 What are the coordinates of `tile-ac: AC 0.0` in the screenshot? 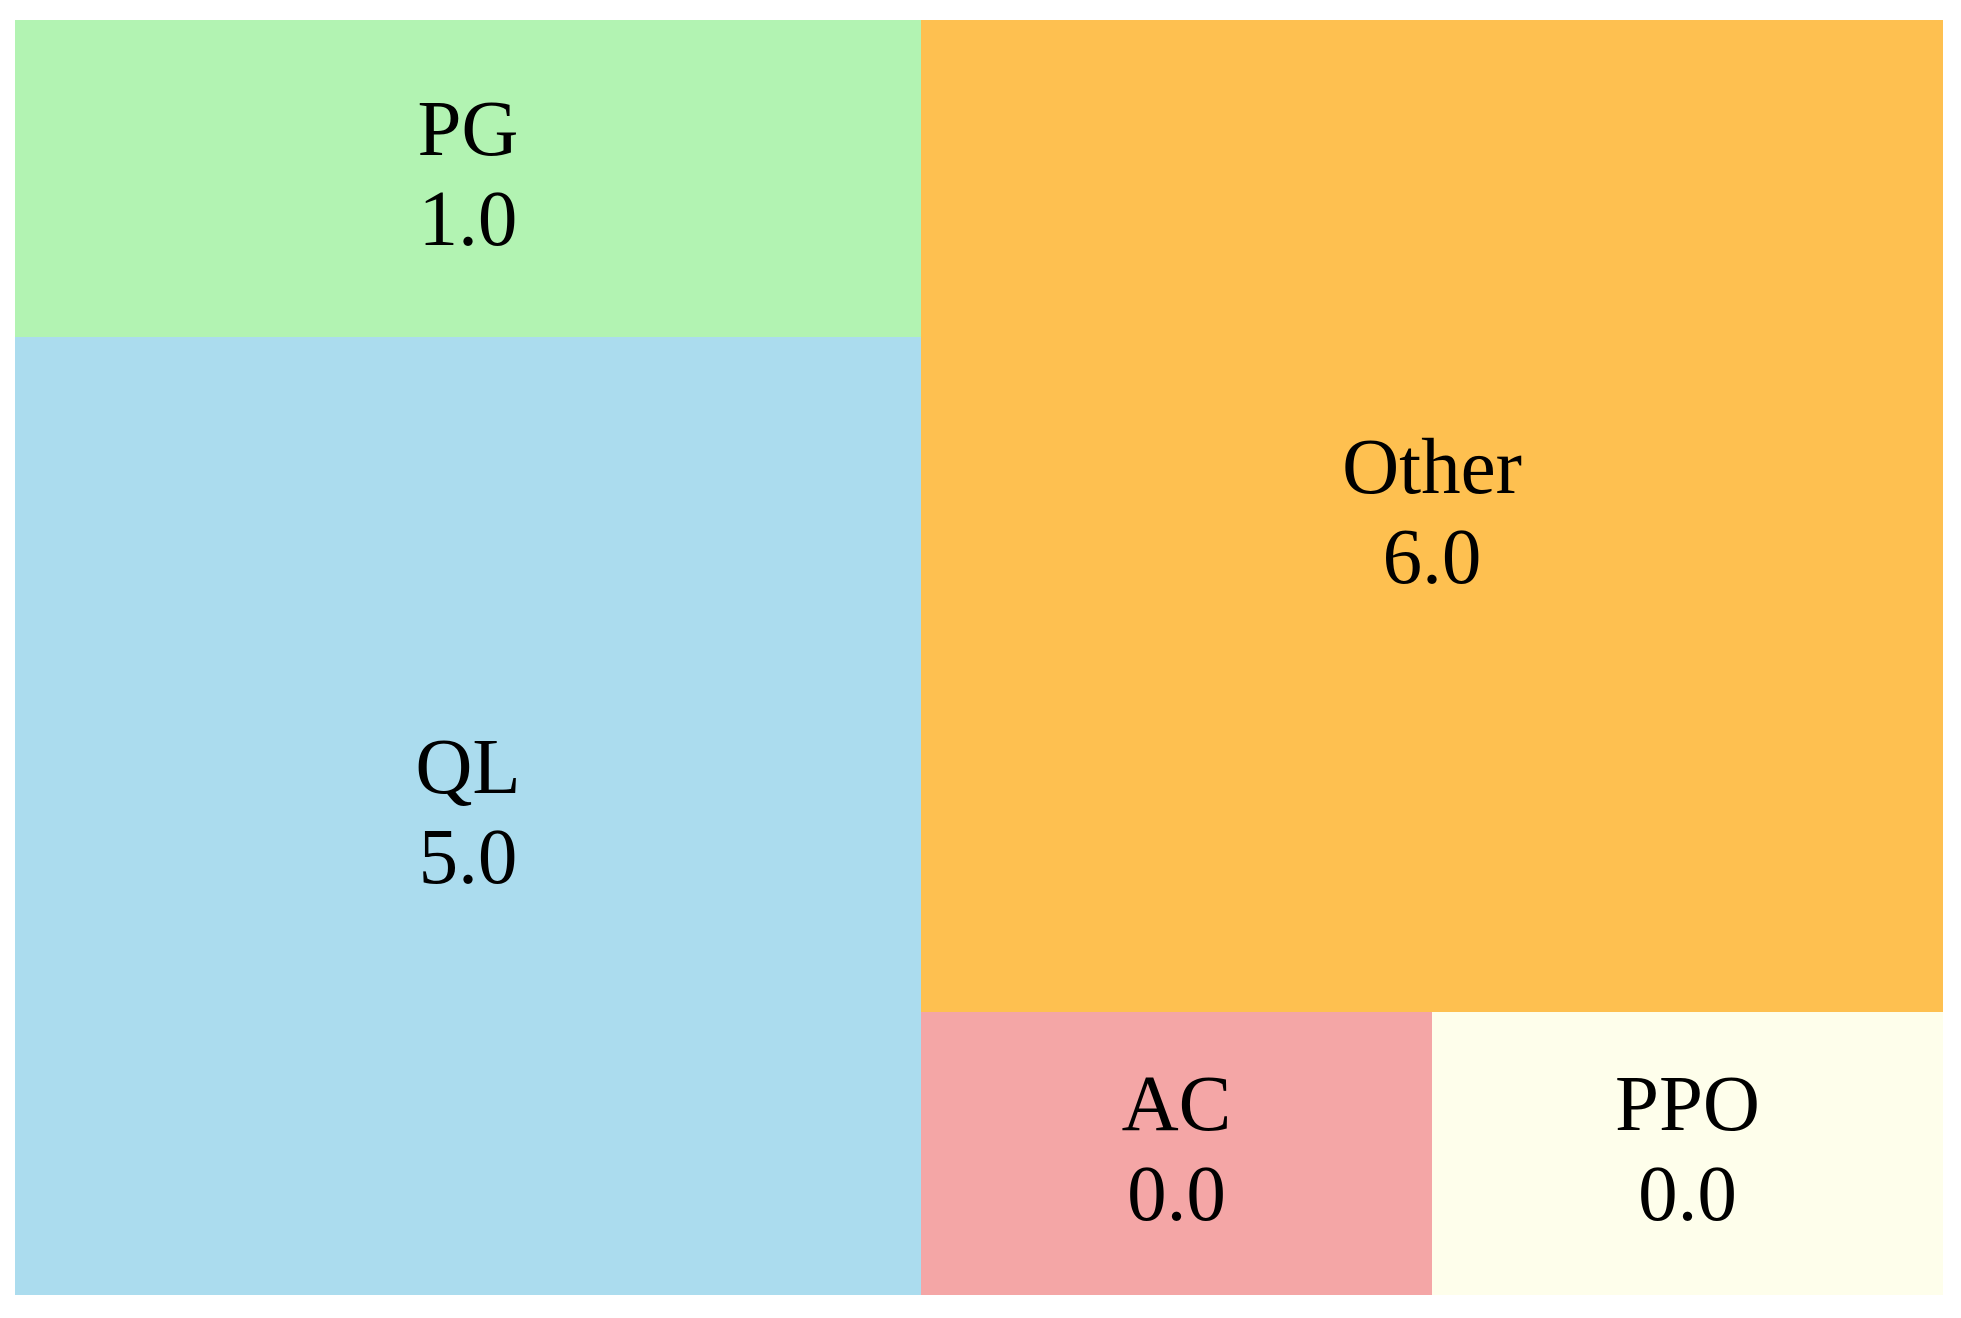 It's located at (1176, 1153).